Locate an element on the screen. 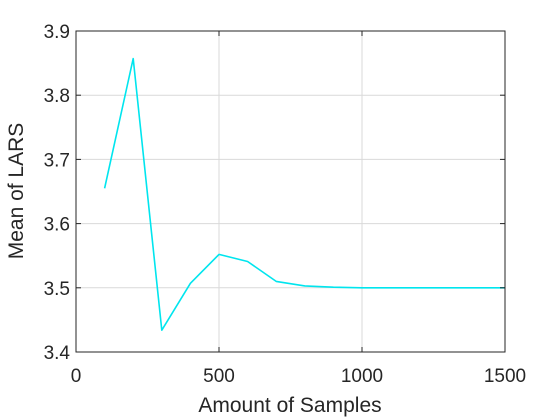 This screenshot has width=560, height=420. y-tick-labels: 3.4 3.5 3.6 3.7 3.8 3.9 is located at coordinates (57, 193).